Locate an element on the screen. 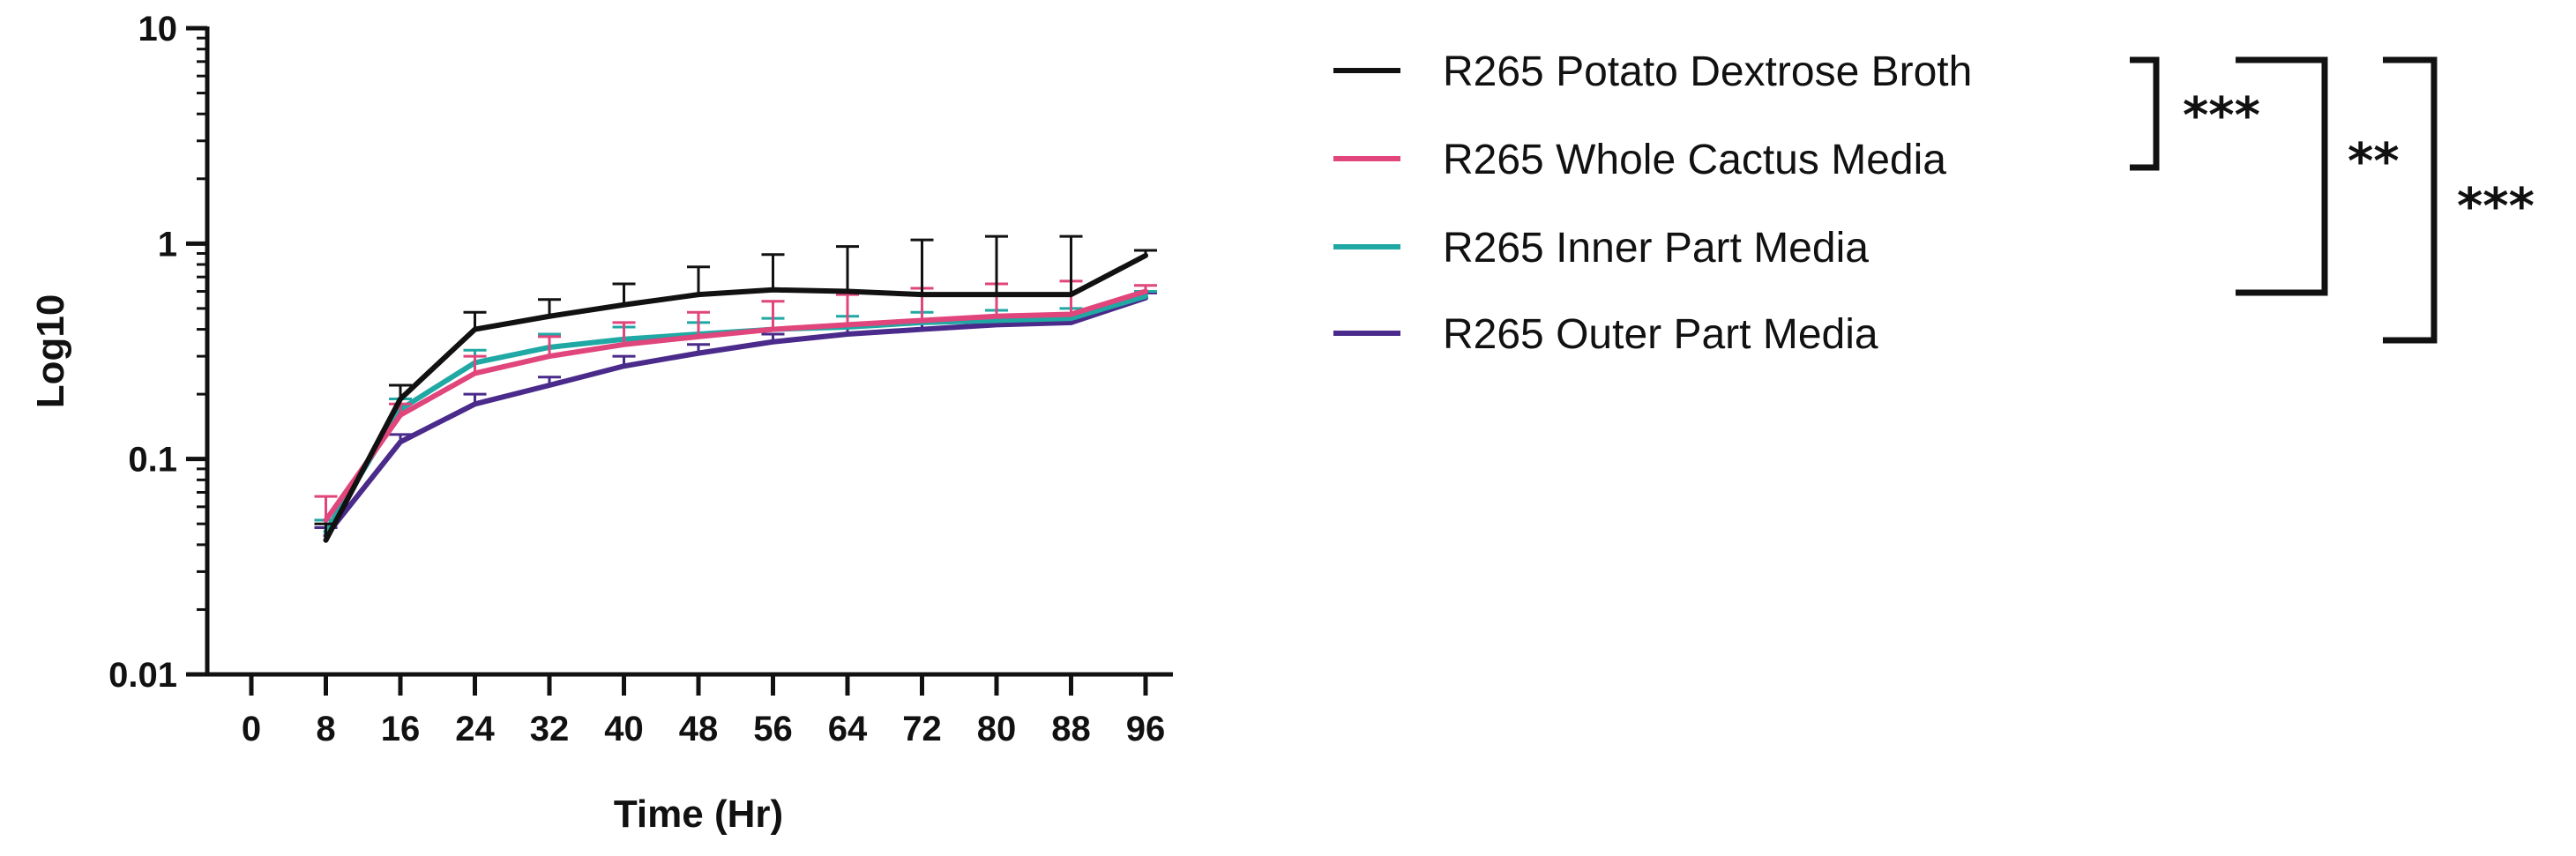 Image resolution: width=2576 pixels, height=856 pixels. x-tick-label: 88 is located at coordinates (1071, 729).